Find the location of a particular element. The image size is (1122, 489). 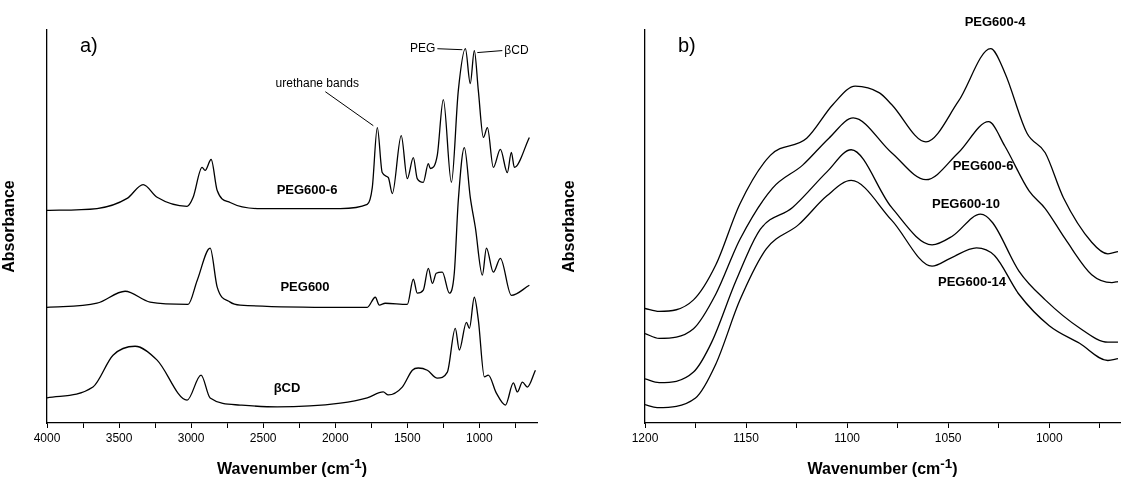

x-tick-label: 1050 is located at coordinates (948, 437).